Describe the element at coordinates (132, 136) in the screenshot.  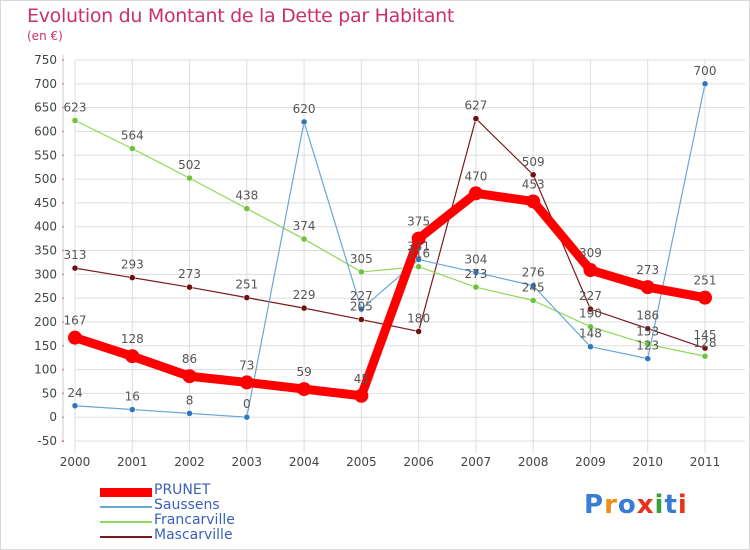
I see `data-label: 564` at that location.